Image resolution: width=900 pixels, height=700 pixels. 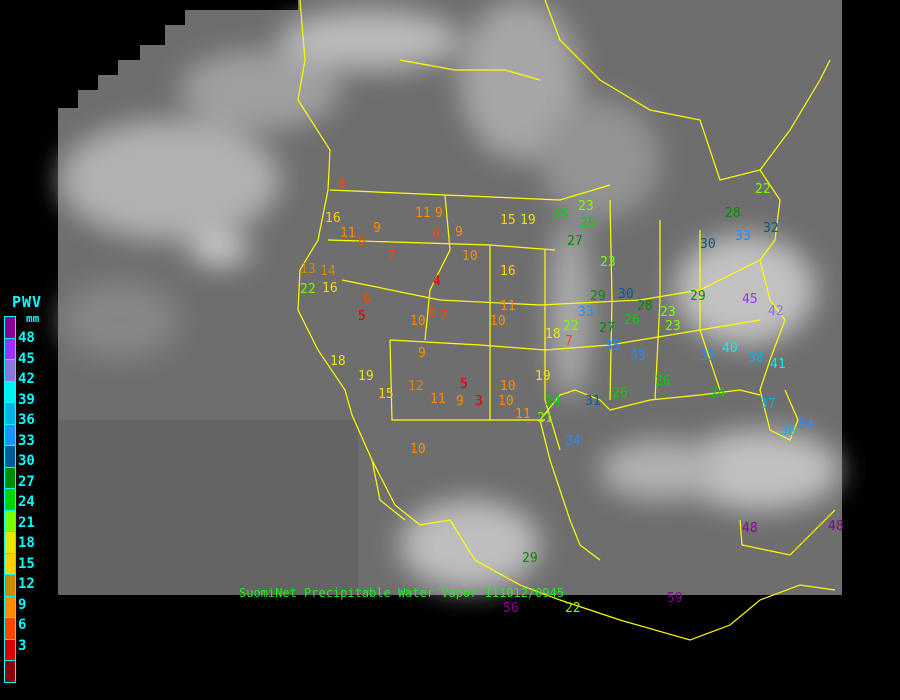 What do you see at coordinates (26, 563) in the screenshot?
I see `legend-tick-label: 15` at bounding box center [26, 563].